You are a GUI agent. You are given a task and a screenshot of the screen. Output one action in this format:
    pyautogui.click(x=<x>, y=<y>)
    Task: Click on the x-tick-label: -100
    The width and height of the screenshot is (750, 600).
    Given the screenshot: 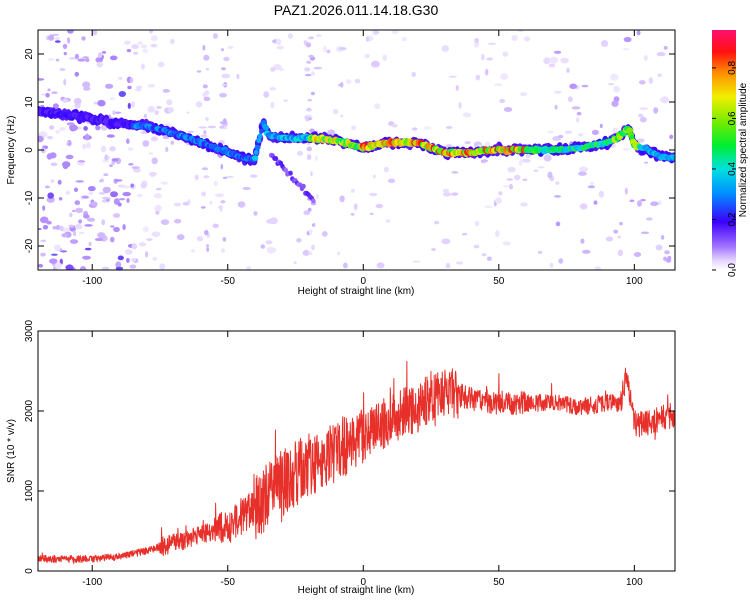 What is the action you would take?
    pyautogui.click(x=92, y=582)
    